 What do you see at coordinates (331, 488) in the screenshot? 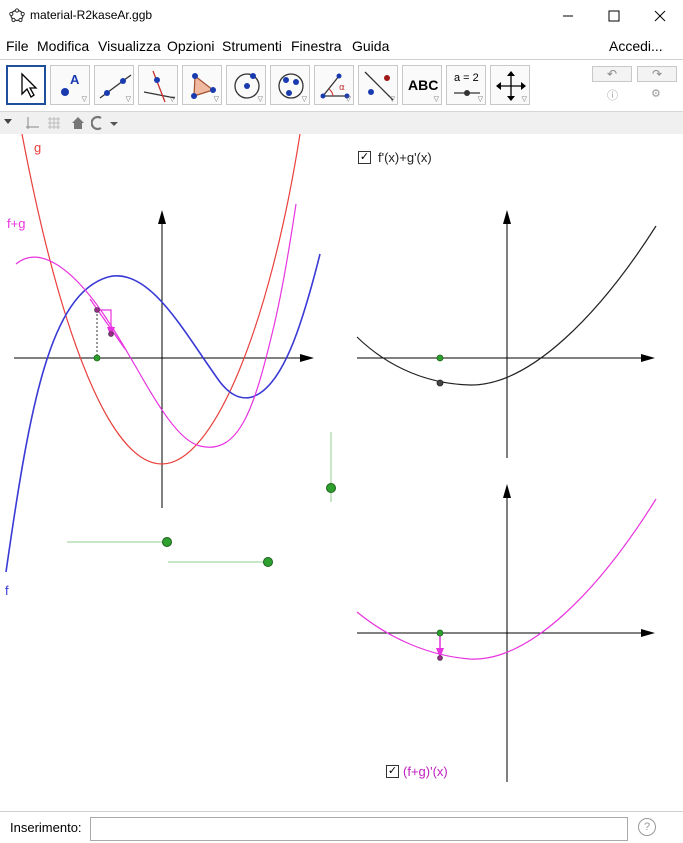
I see `slider-vertical-knob` at bounding box center [331, 488].